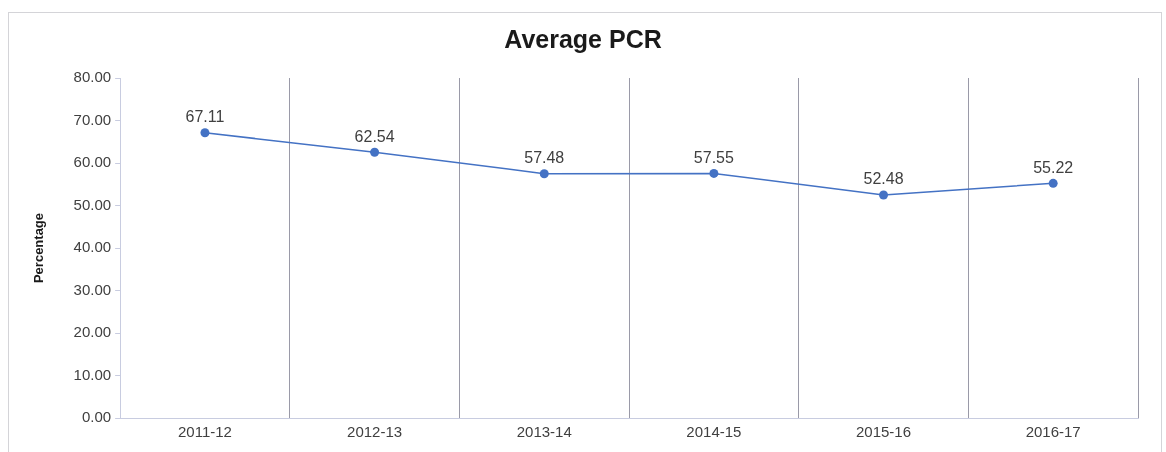 The width and height of the screenshot is (1166, 452). I want to click on y-tick-label: 70.00, so click(92, 119).